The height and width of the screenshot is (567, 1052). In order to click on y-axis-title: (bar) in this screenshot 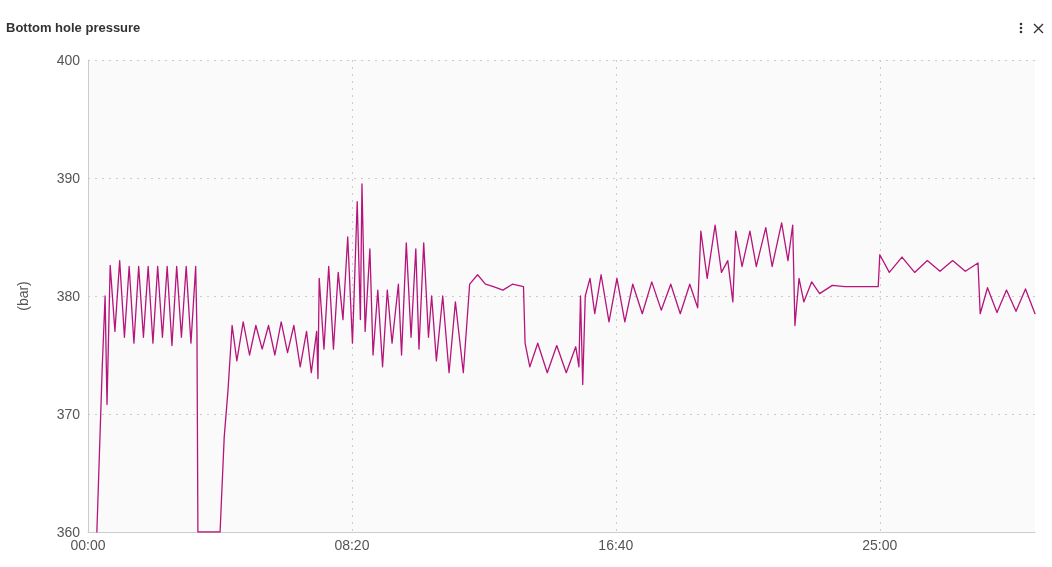, I will do `click(23, 296)`.